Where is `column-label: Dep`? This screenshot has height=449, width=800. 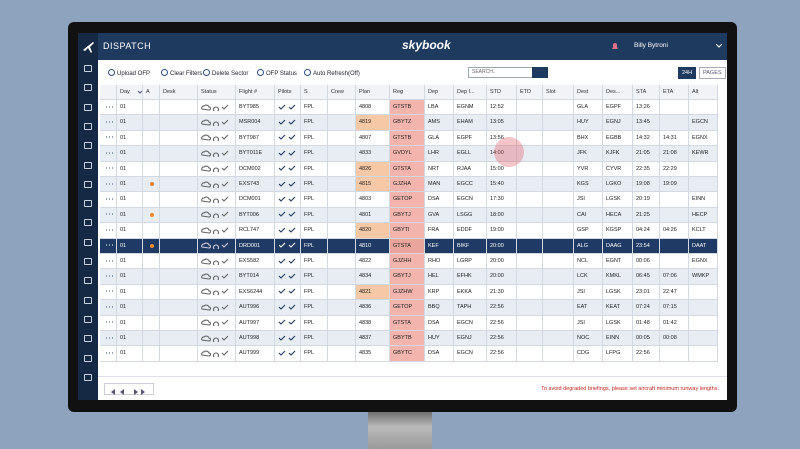
column-label: Dep is located at coordinates (433, 92).